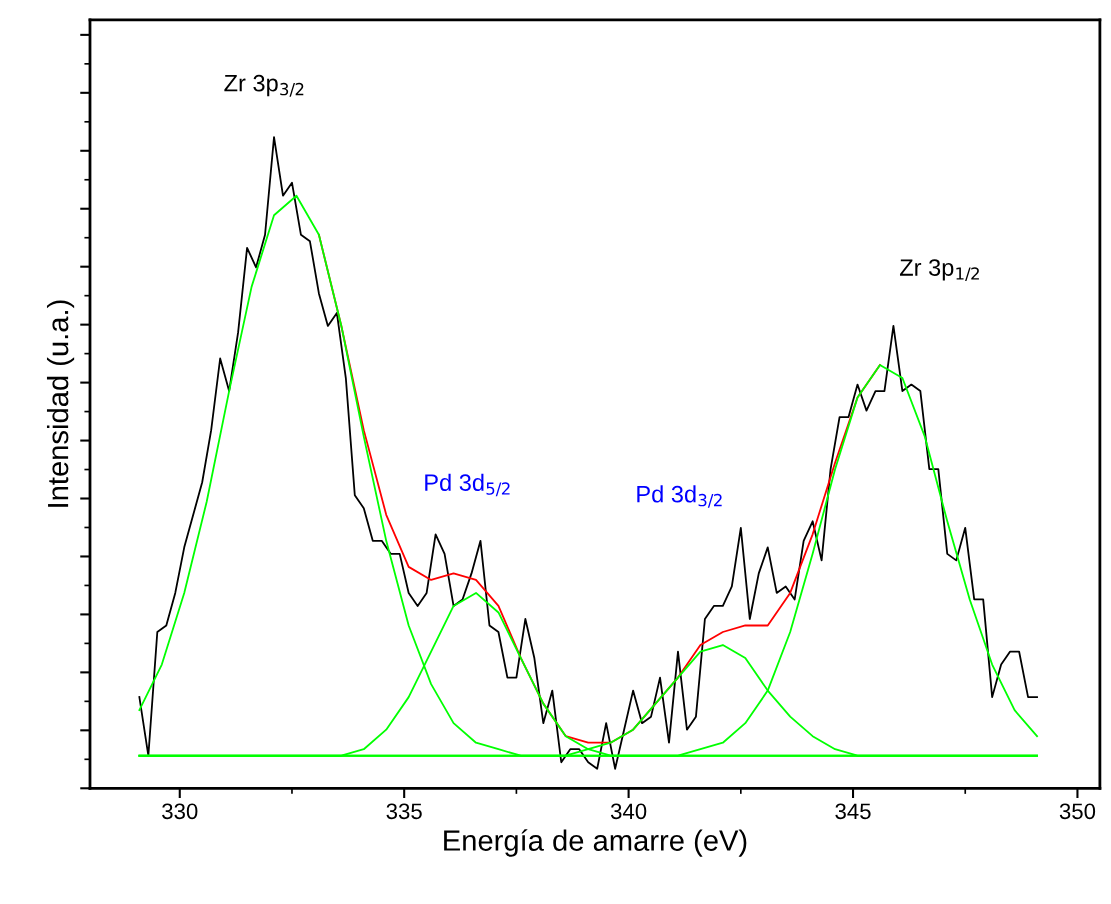  Describe the element at coordinates (939, 270) in the screenshot. I see `annotation: Zr 3p$_{1/2}$` at that location.